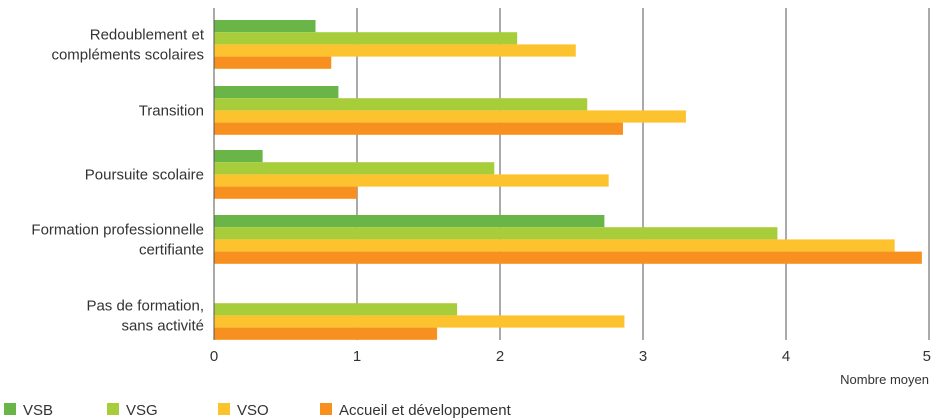 The height and width of the screenshot is (419, 932). I want to click on legend-swatch-vsb, so click(10, 409).